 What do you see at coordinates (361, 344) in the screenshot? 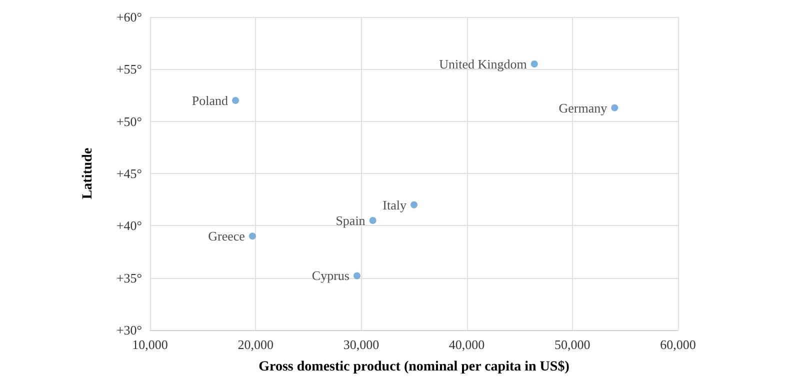
I see `x-tick-label: 30,000` at bounding box center [361, 344].